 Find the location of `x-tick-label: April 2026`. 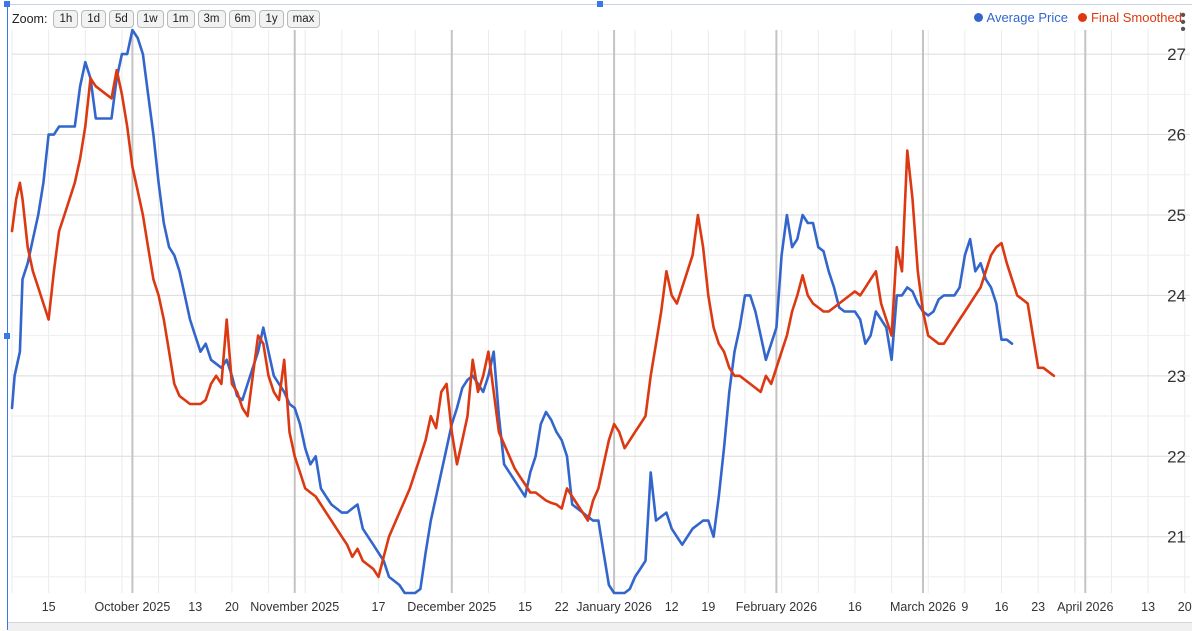

x-tick-label: April 2026 is located at coordinates (1085, 607).